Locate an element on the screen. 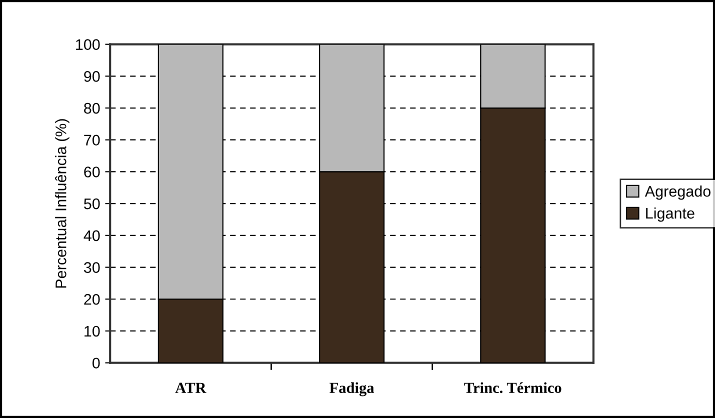  legend-label: Ligante is located at coordinates (670, 214).